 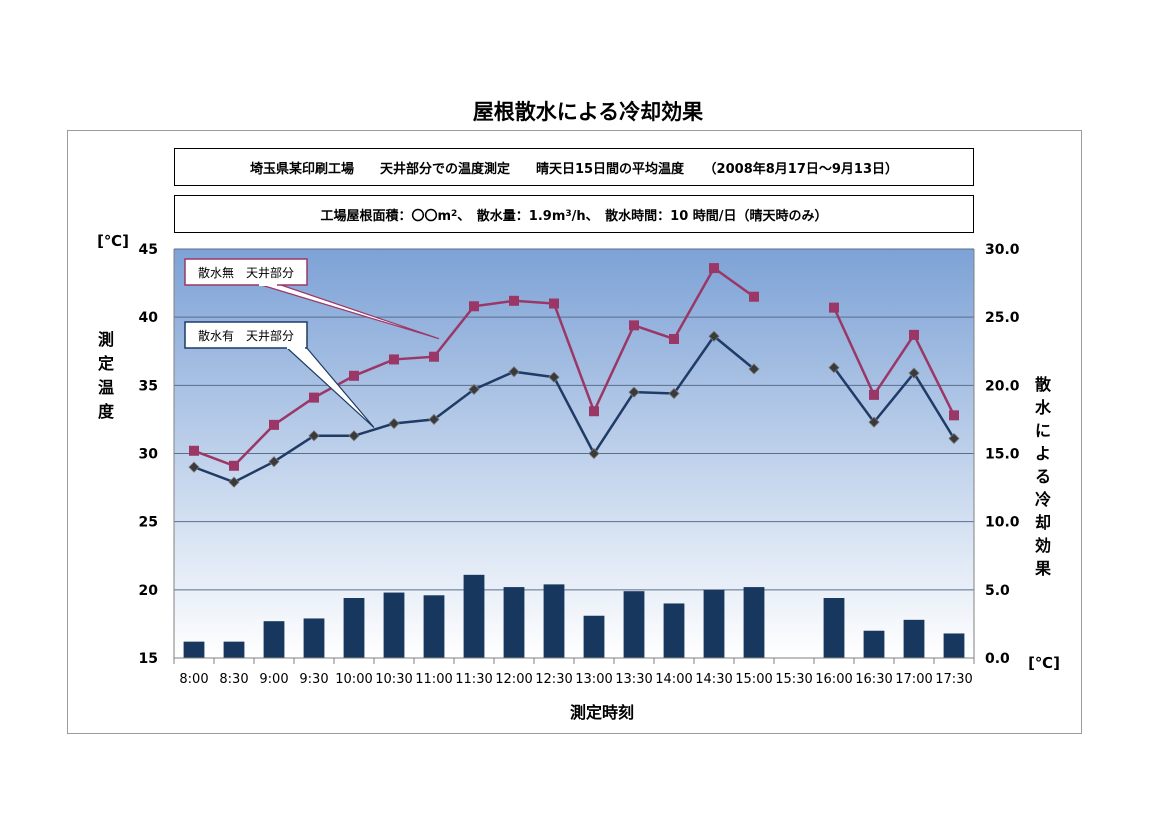 What do you see at coordinates (106, 411) in the screenshot?
I see `axis-title-char: 度` at bounding box center [106, 411].